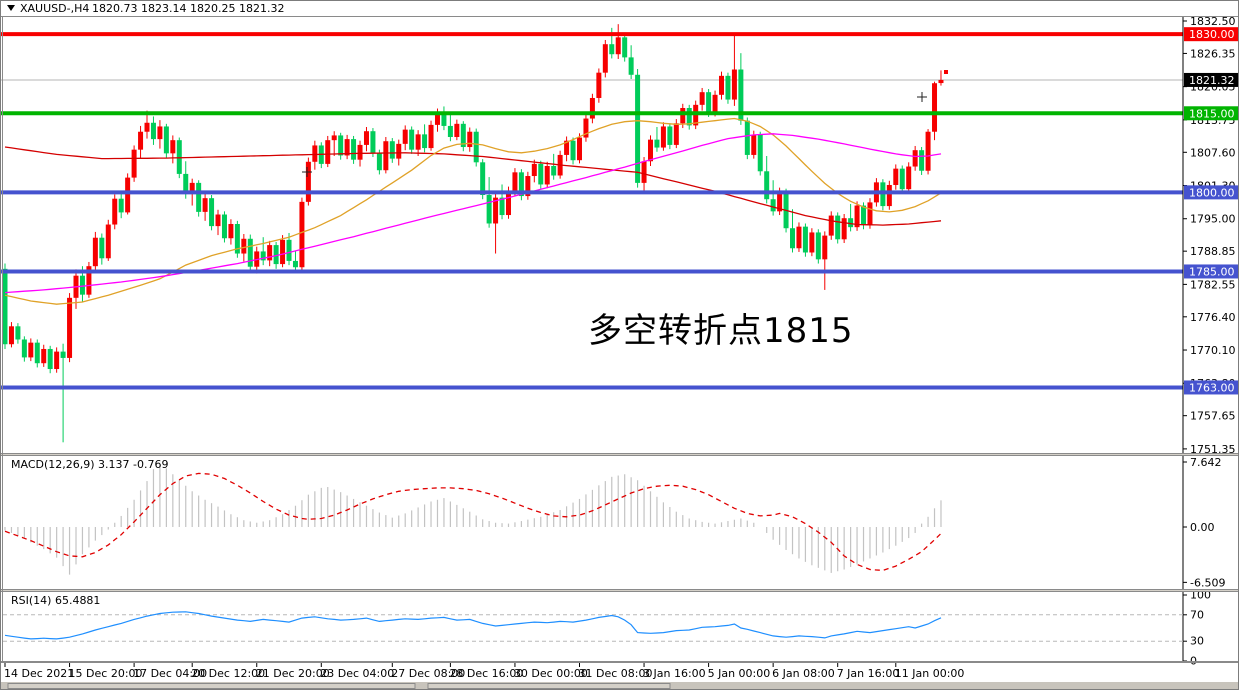 This screenshot has width=1239, height=690. What do you see at coordinates (1213, 53) in the screenshot?
I see `price-tick-label: 1826.35` at bounding box center [1213, 53].